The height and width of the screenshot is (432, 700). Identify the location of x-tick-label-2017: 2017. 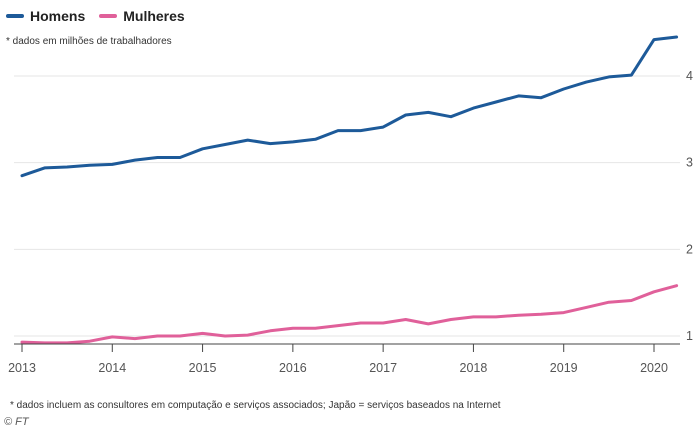
(383, 368).